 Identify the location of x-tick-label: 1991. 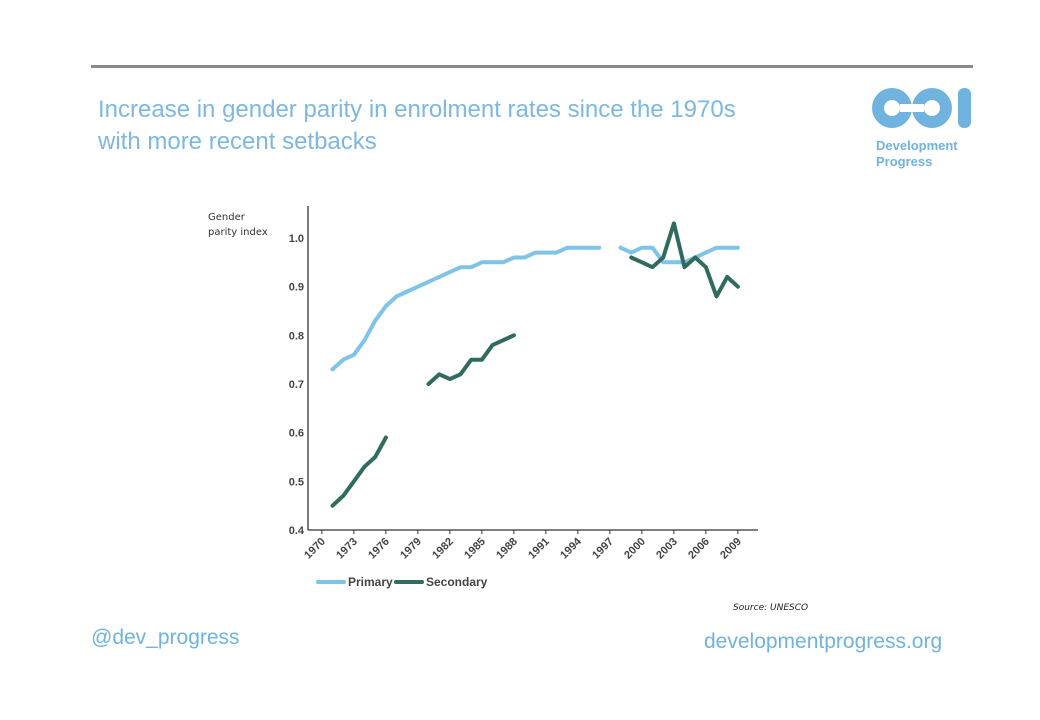
(539, 549).